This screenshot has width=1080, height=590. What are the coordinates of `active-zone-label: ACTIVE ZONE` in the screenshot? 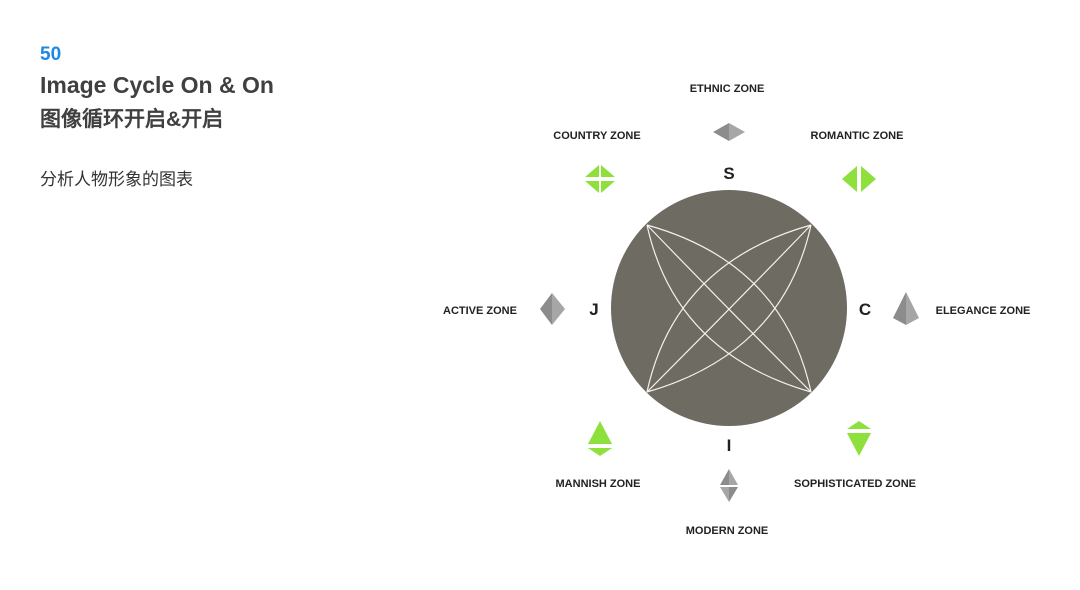 It's located at (480, 311).